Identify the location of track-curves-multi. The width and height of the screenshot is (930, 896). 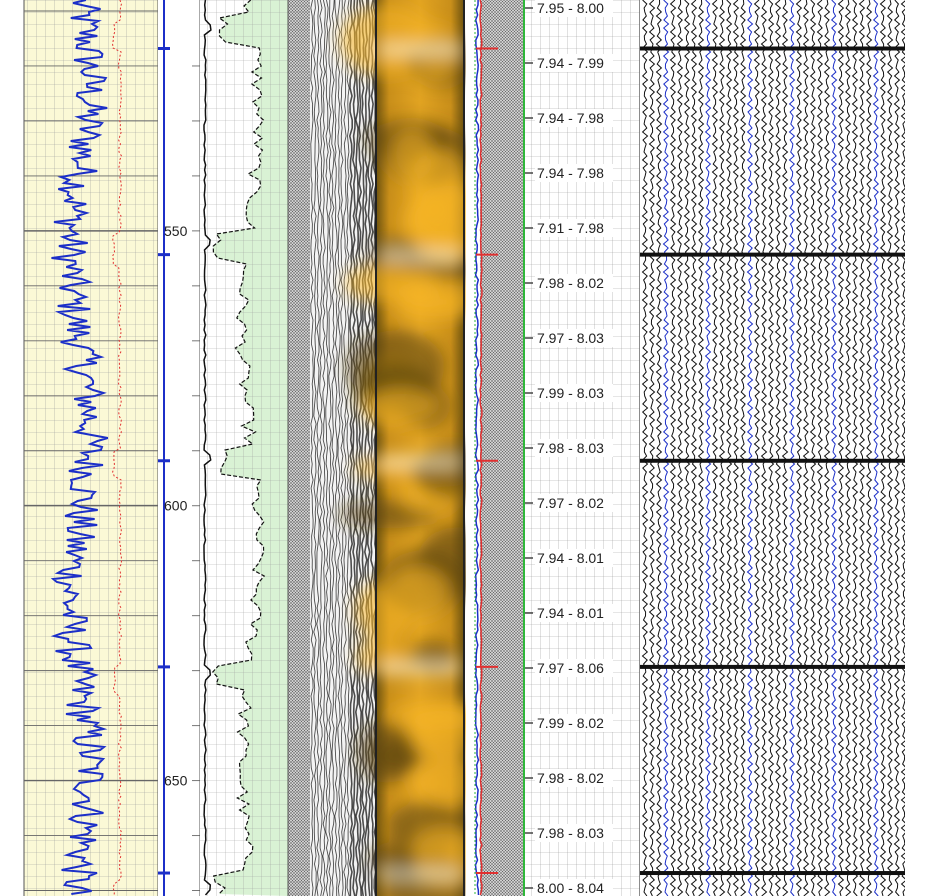
(495, 448).